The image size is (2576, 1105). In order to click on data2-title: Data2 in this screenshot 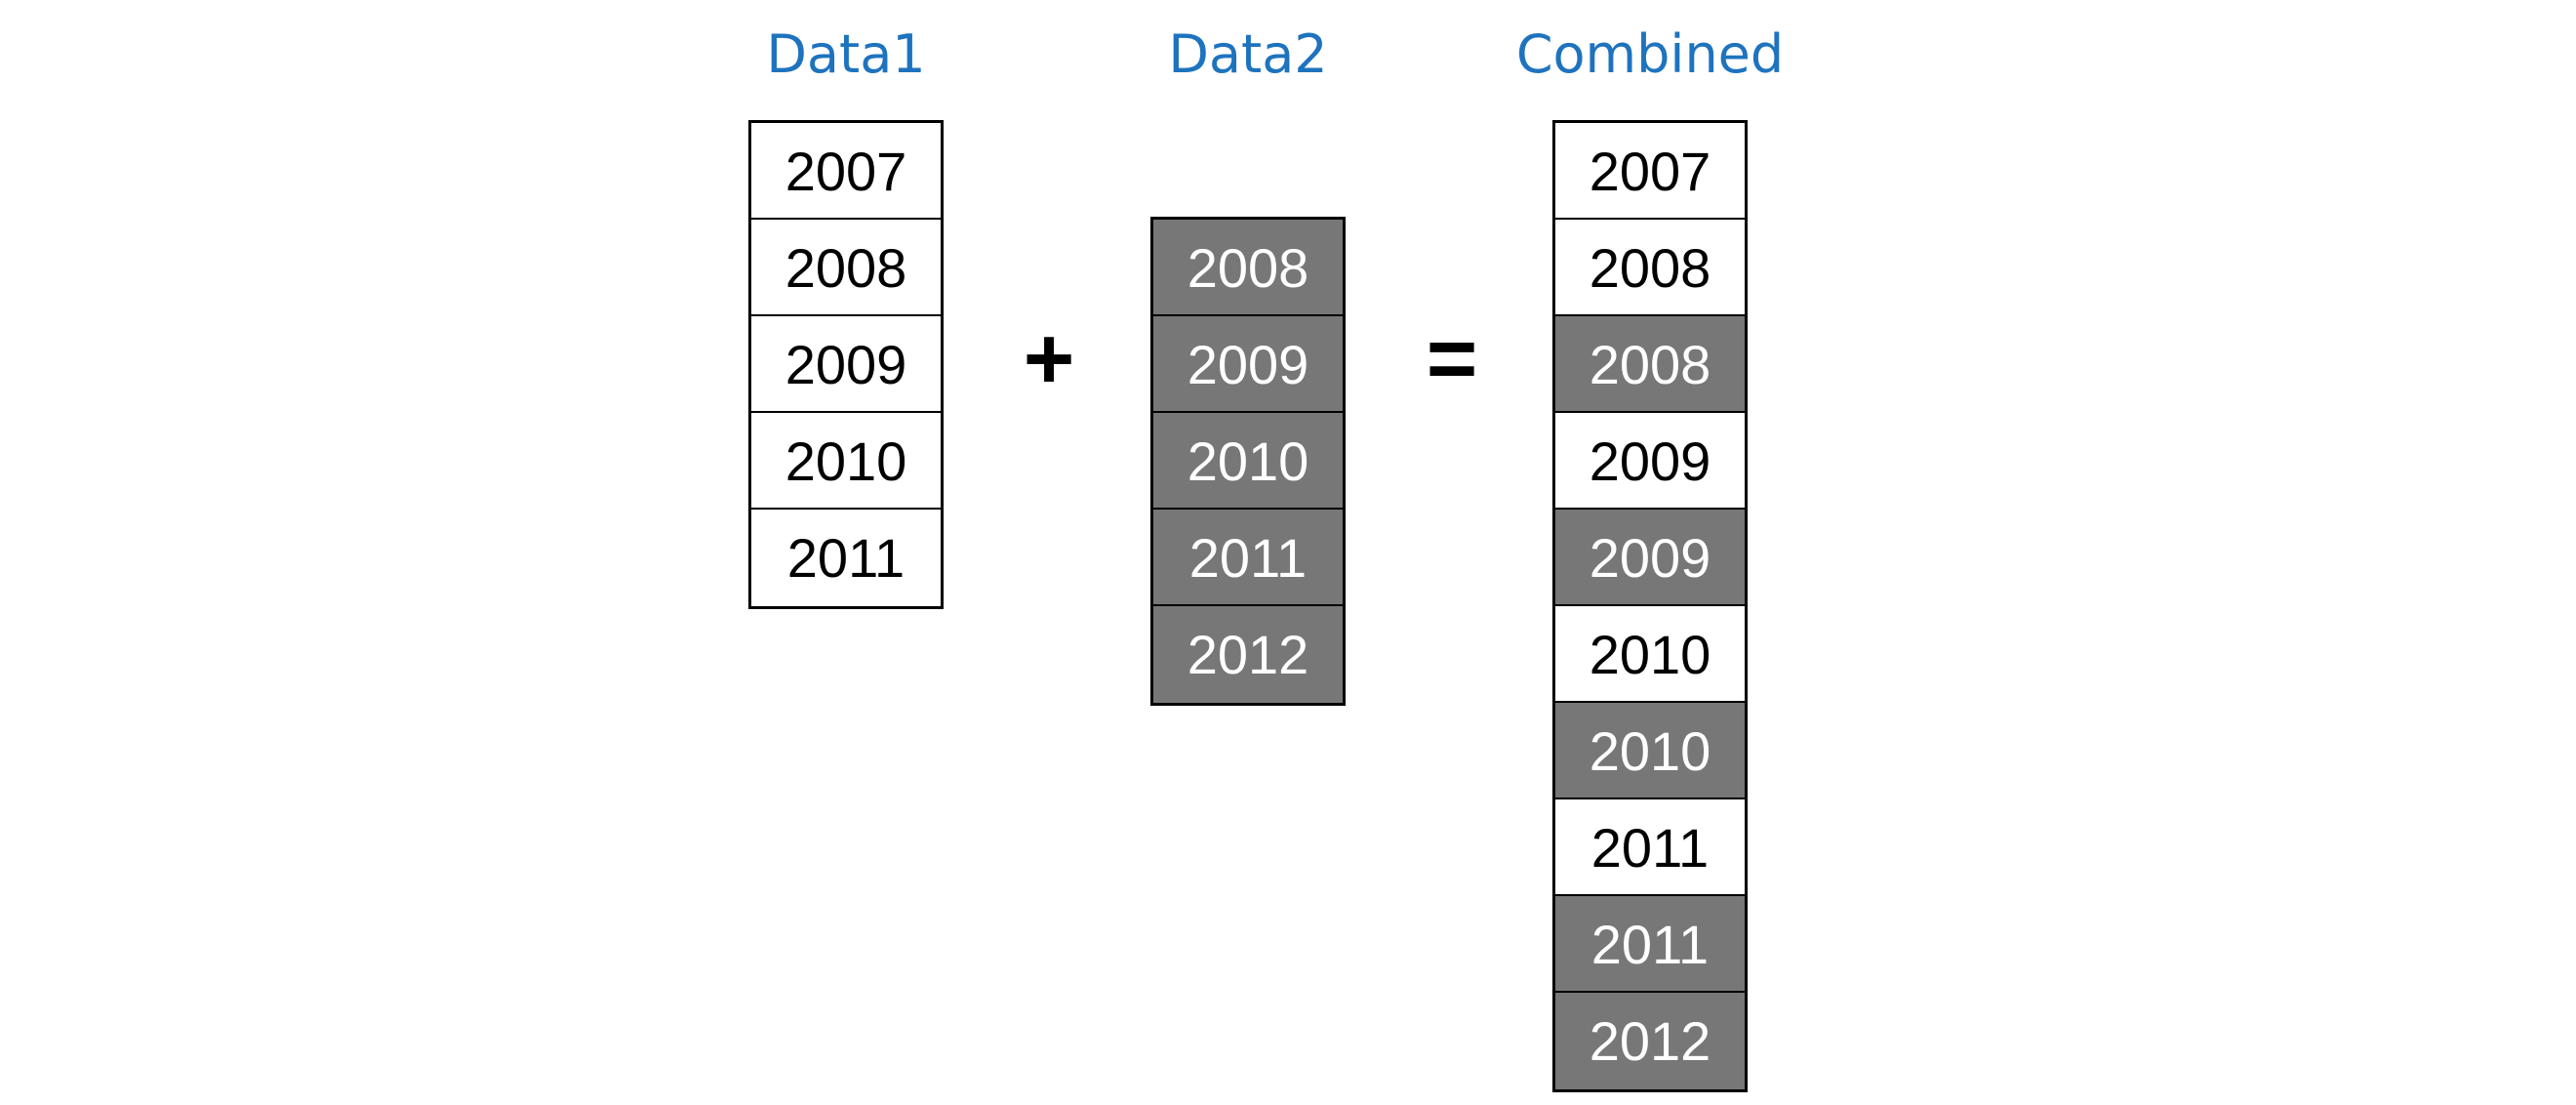, I will do `click(1248, 54)`.